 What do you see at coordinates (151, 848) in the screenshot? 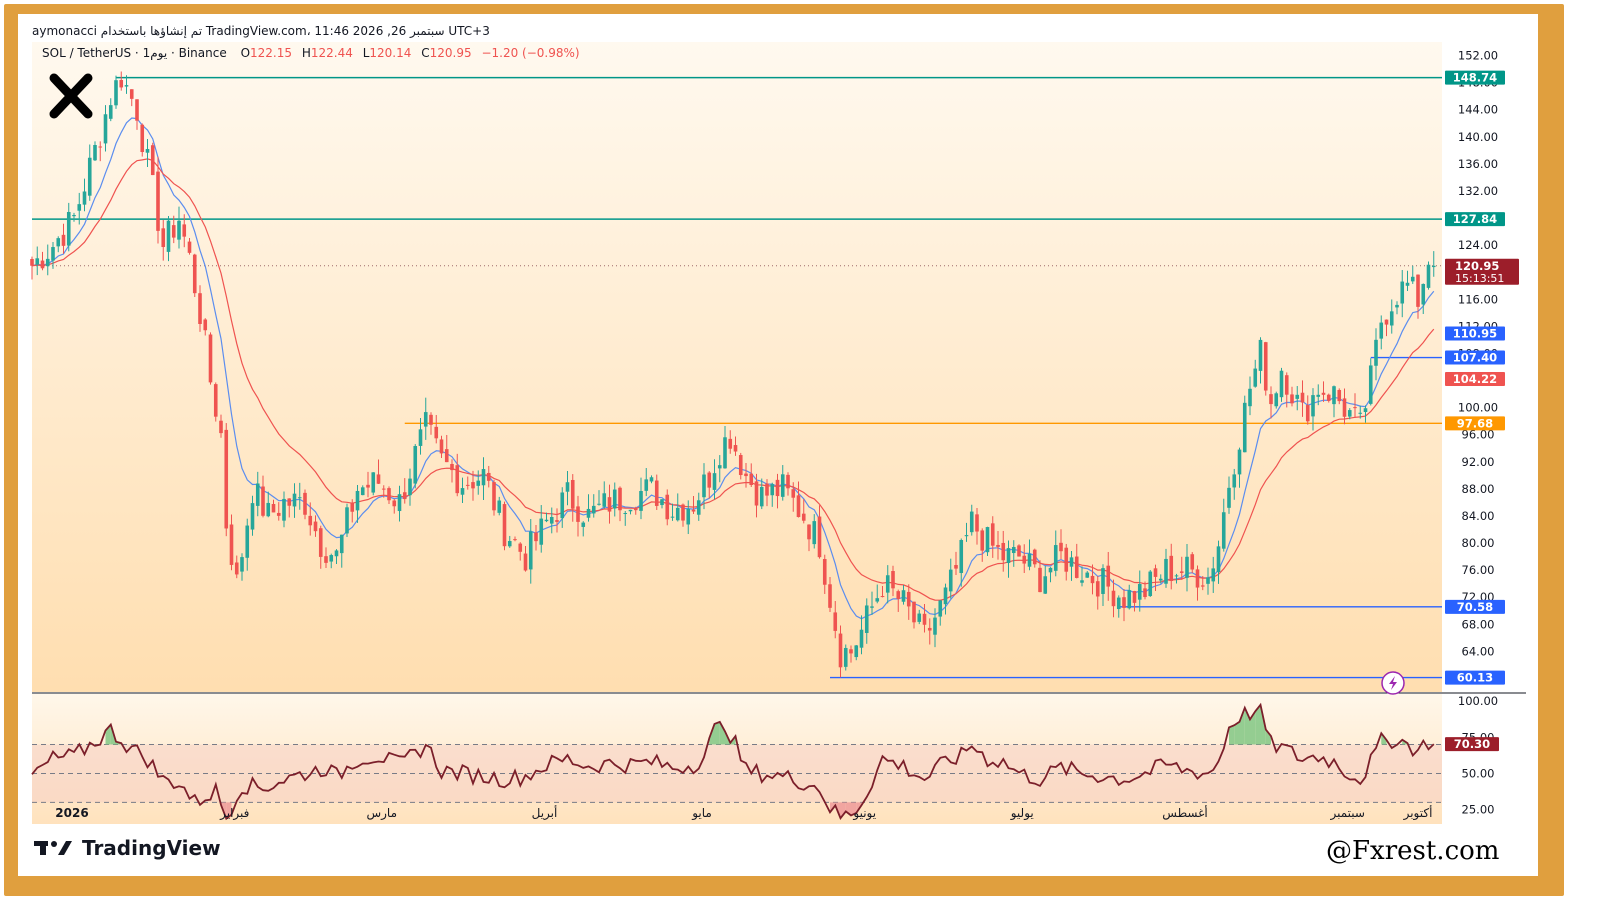
I see `tradingview-brand: TradingView` at bounding box center [151, 848].